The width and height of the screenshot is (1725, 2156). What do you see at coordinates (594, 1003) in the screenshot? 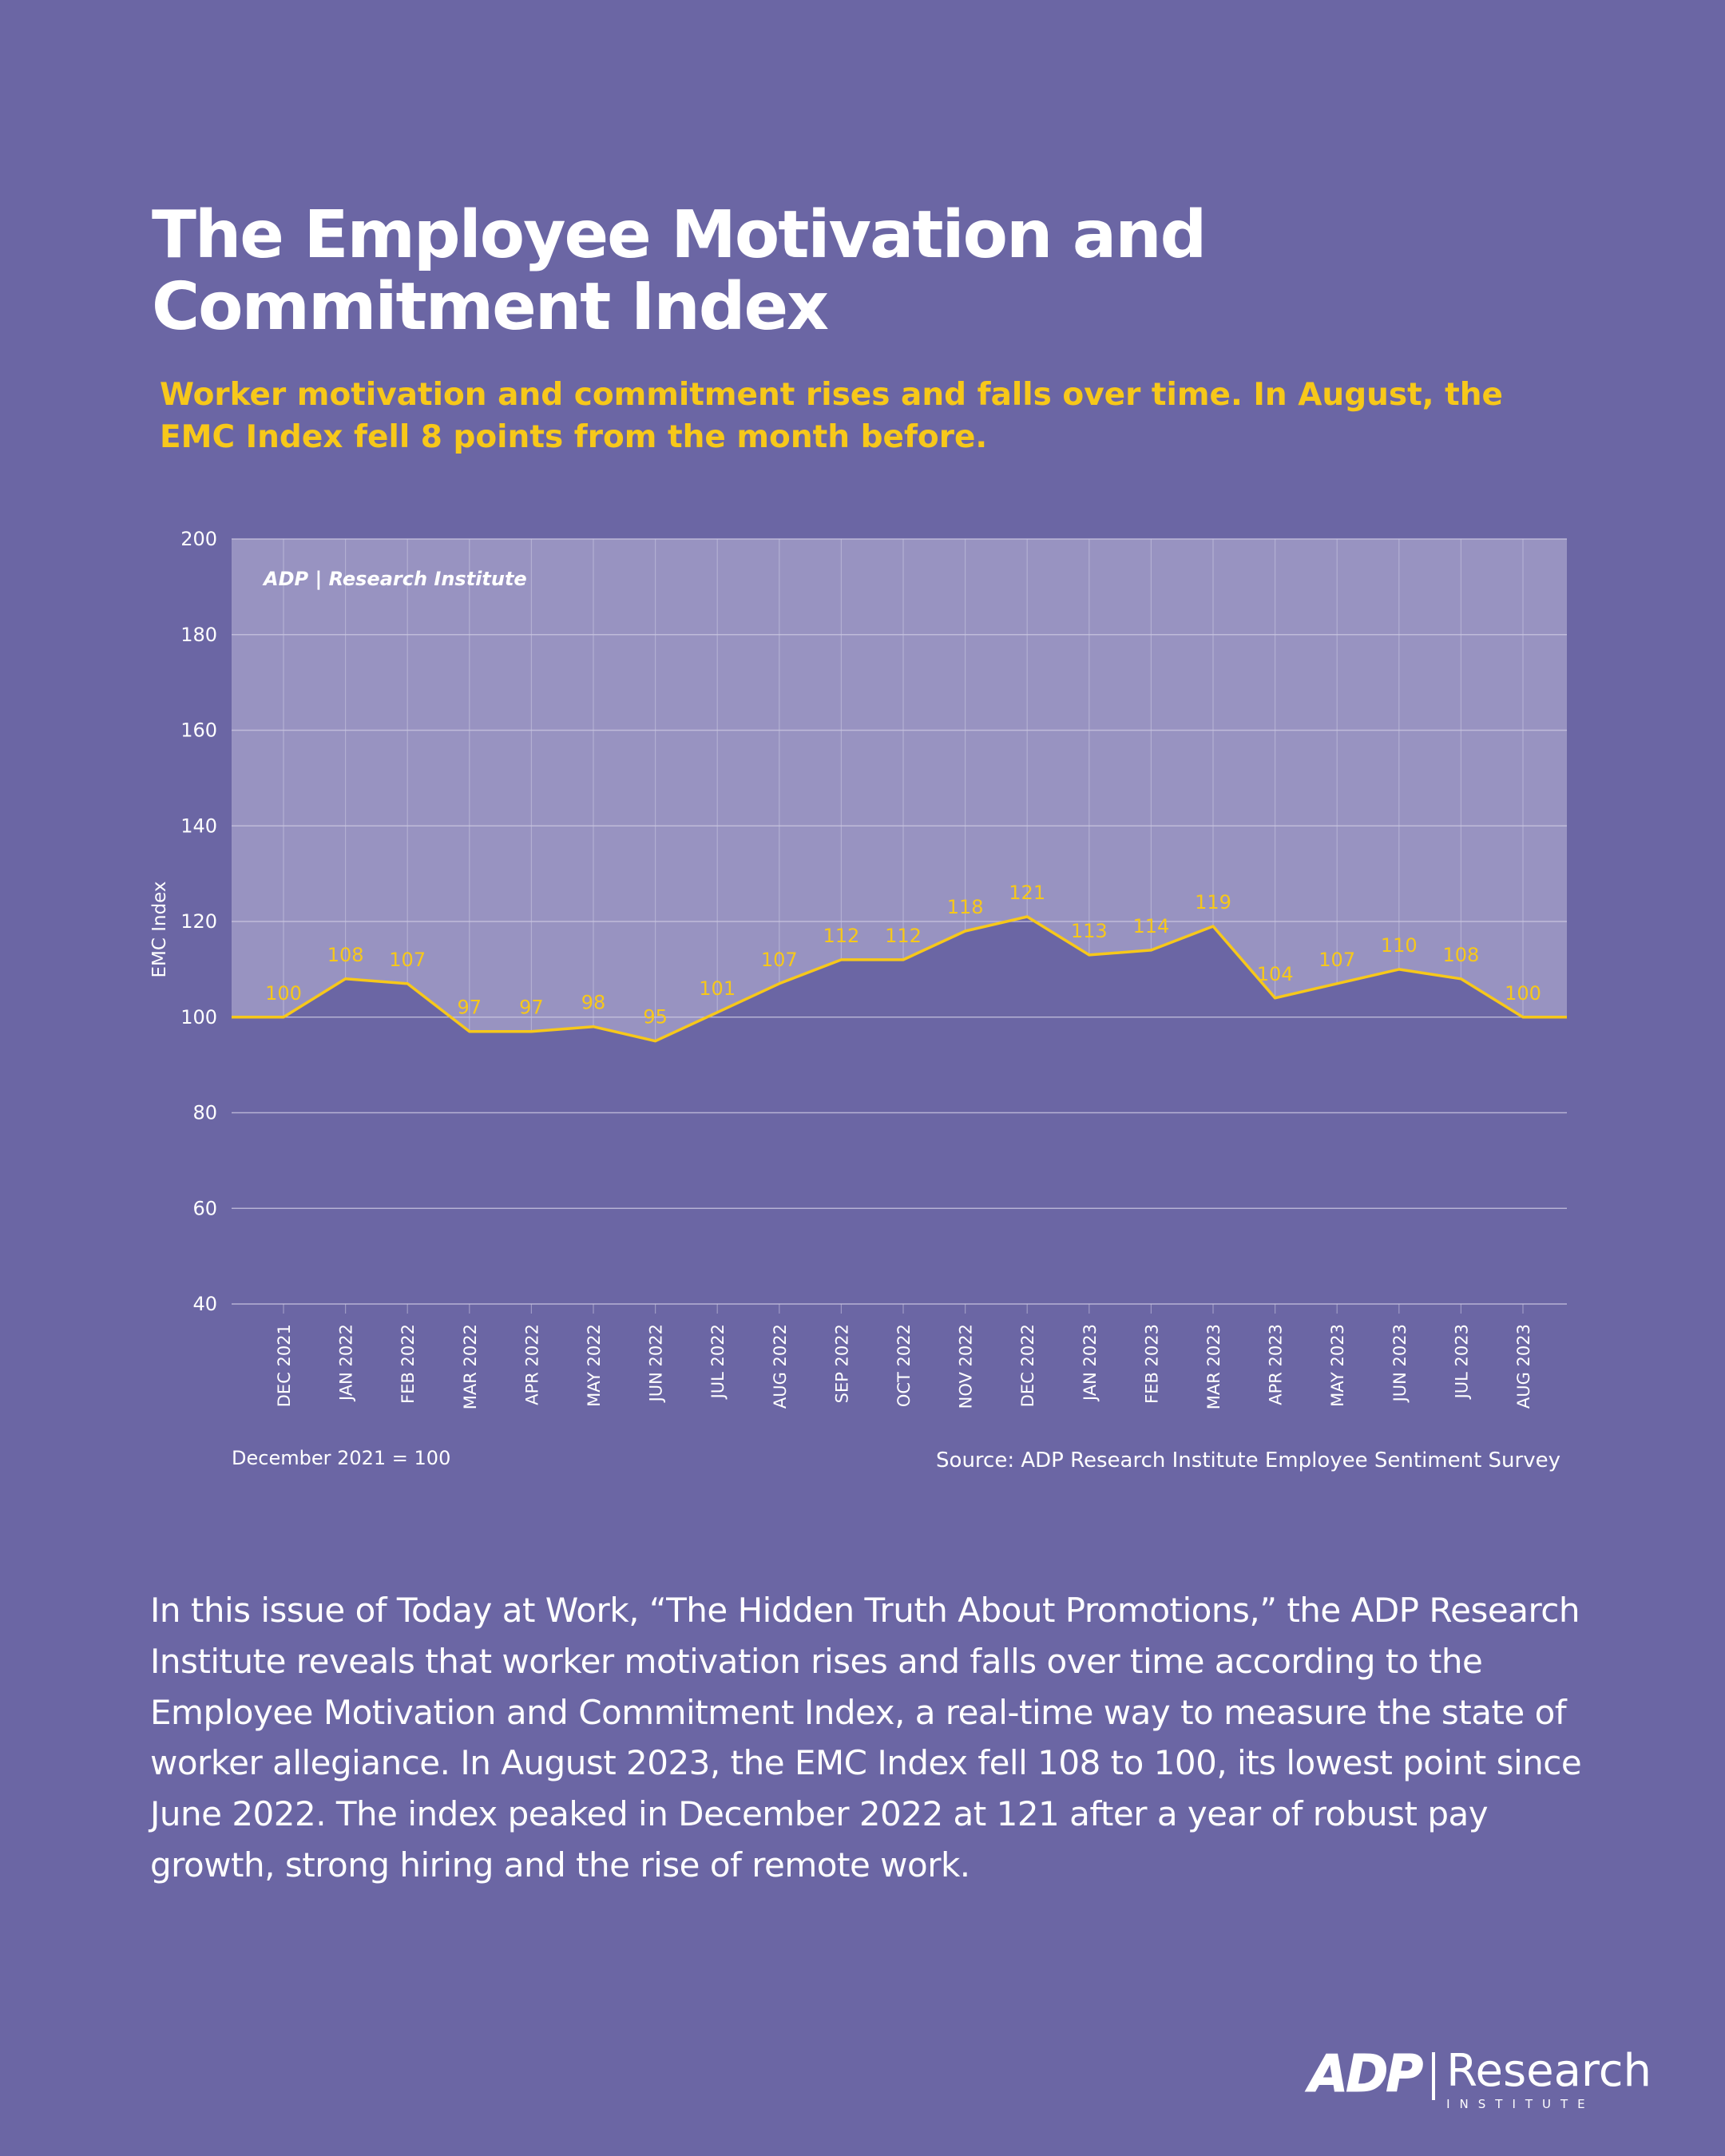
I see `data-label: 98` at bounding box center [594, 1003].